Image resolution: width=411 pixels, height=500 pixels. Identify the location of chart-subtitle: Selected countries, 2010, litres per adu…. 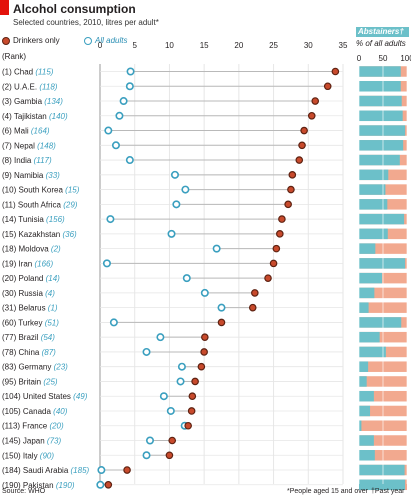
(86, 22).